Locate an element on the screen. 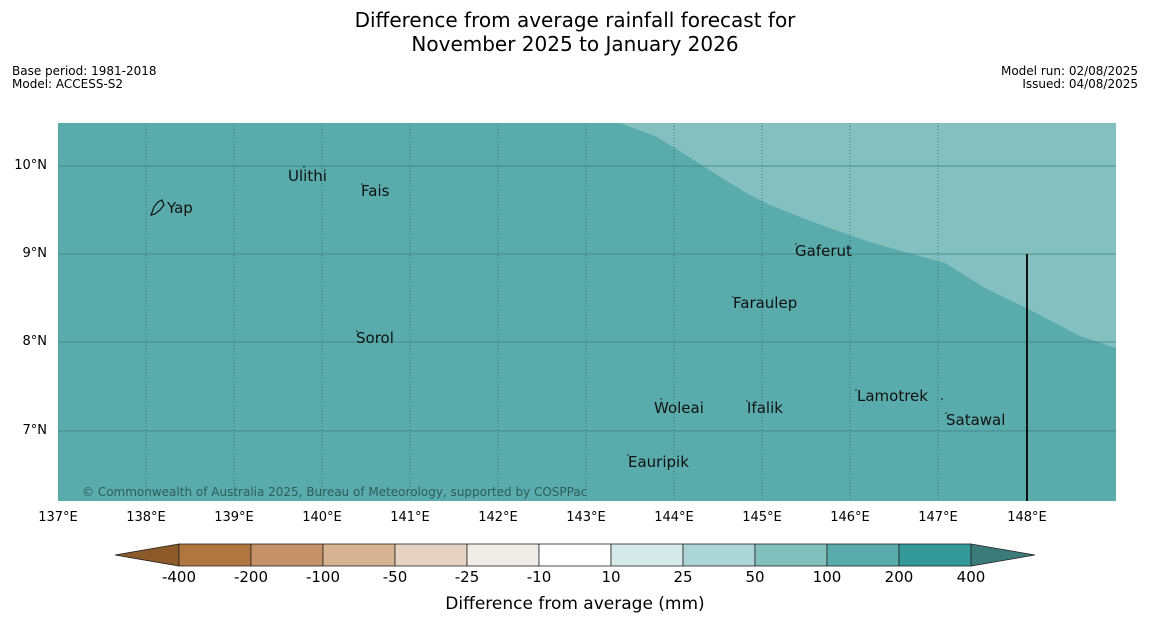  colorbar-tick-3: -100 is located at coordinates (323, 577).